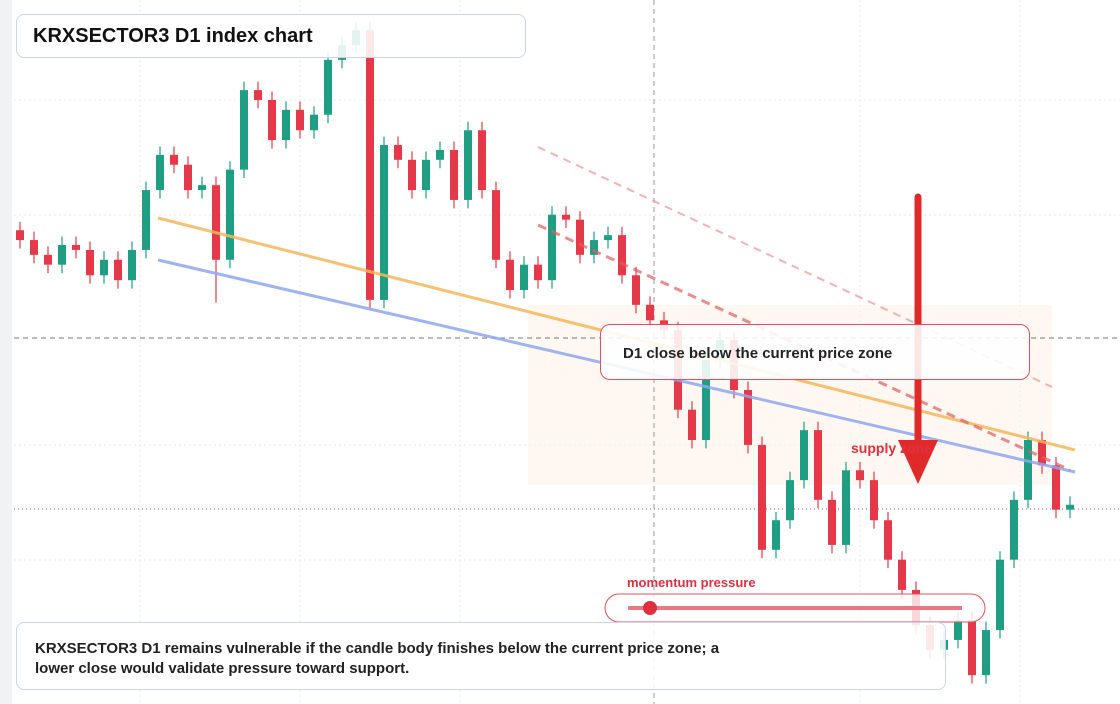 The height and width of the screenshot is (704, 1120). Describe the element at coordinates (271, 36) in the screenshot. I see `title-box: KRXSECTOR3 D1 index chart` at that location.